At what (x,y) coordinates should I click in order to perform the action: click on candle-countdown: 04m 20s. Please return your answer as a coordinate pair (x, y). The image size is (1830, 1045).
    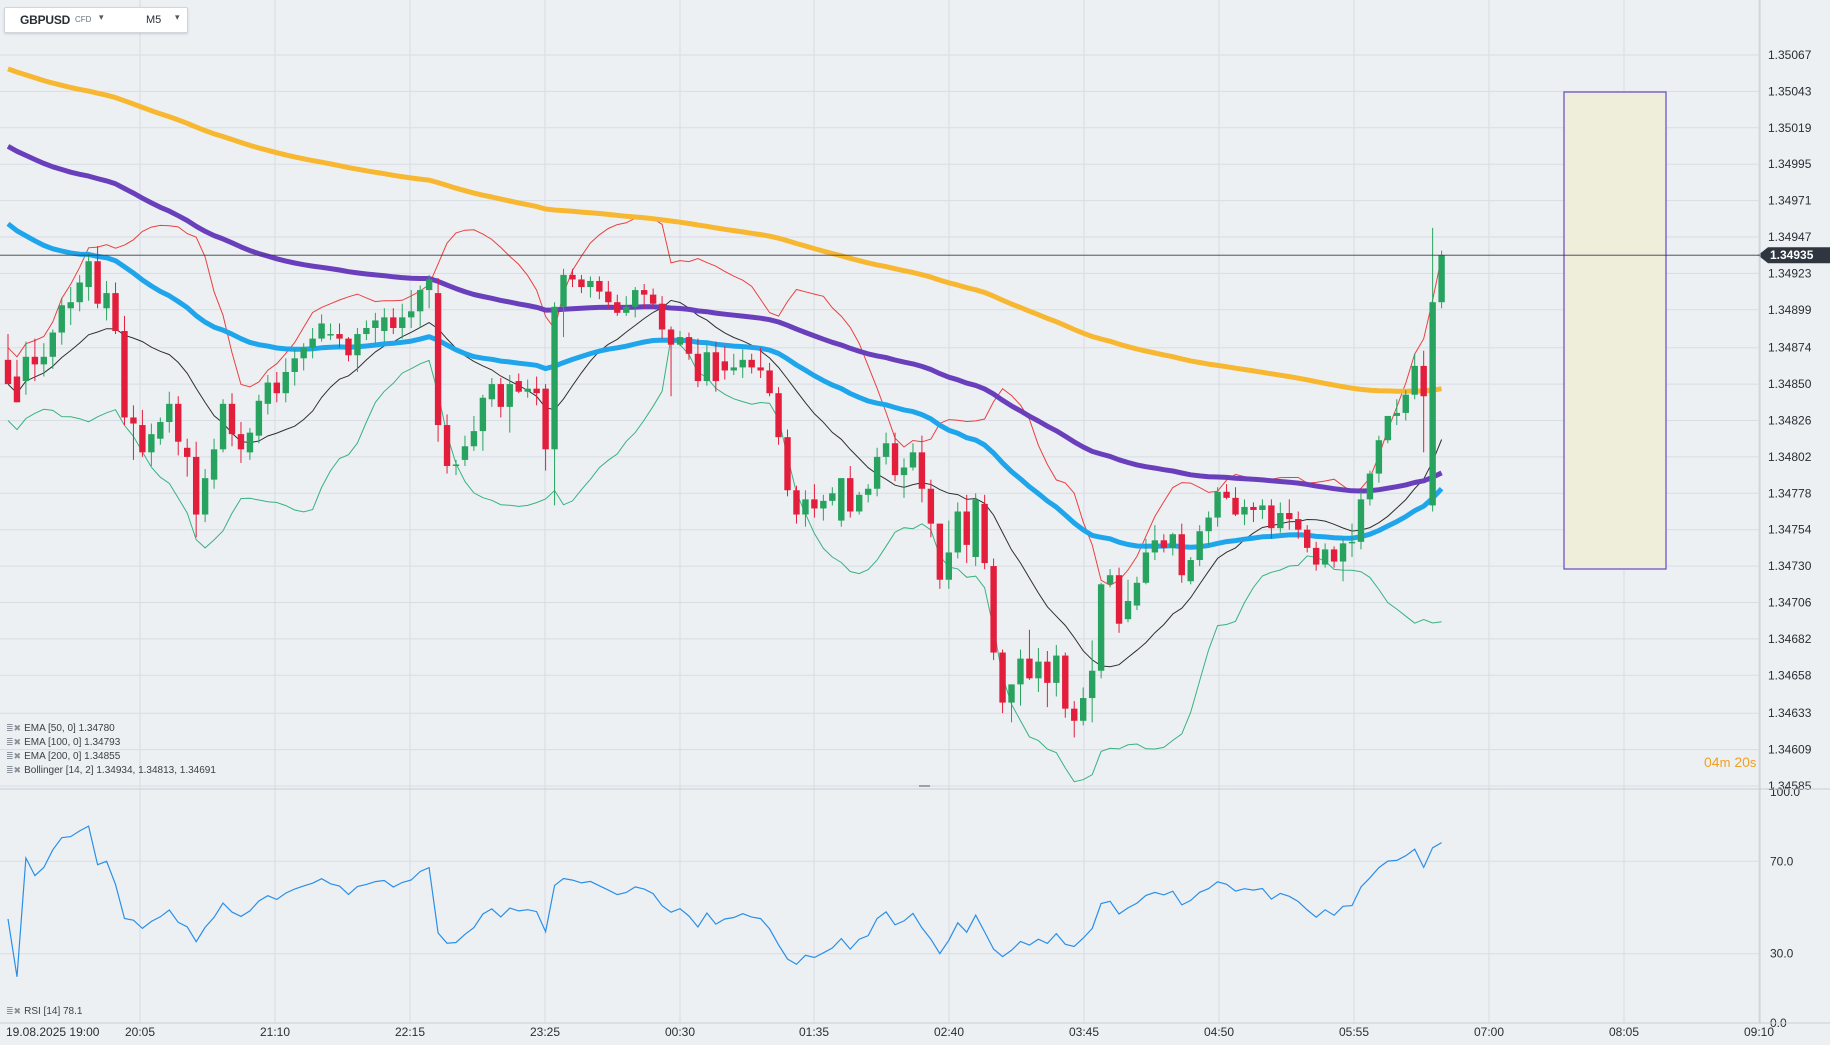
    Looking at the image, I should click on (1730, 762).